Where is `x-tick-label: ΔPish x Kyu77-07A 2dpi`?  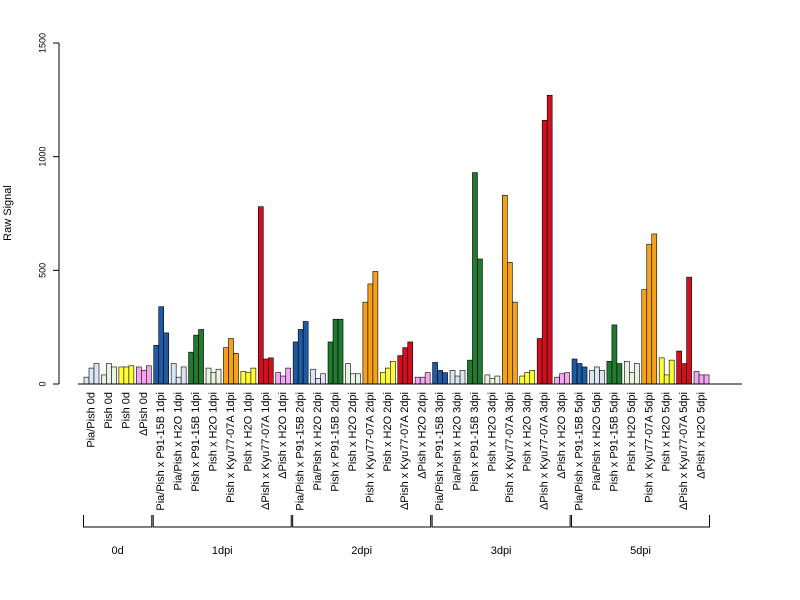
x-tick-label: ΔPish x Kyu77-07A 2dpi is located at coordinates (405, 451).